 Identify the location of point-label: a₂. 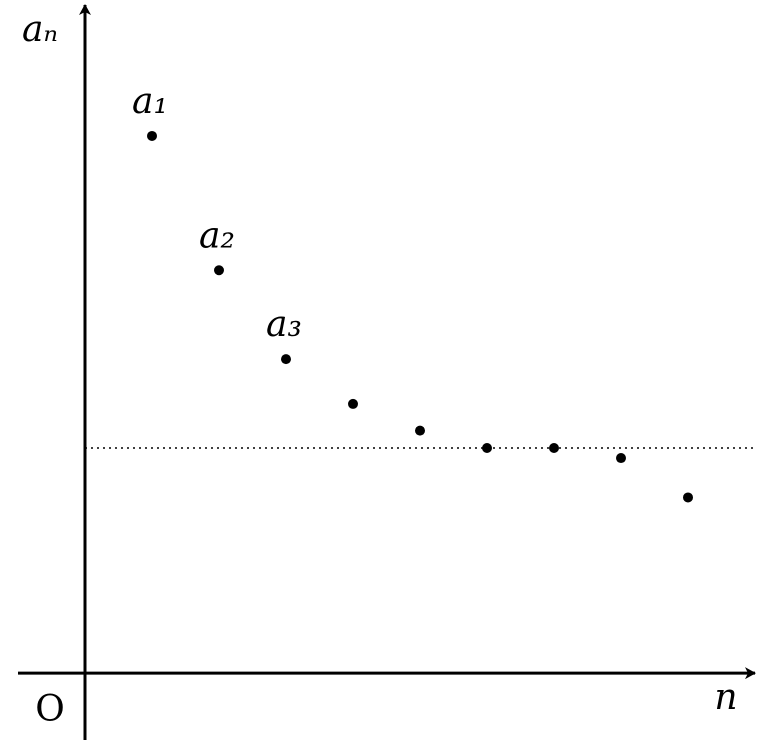
(217, 235).